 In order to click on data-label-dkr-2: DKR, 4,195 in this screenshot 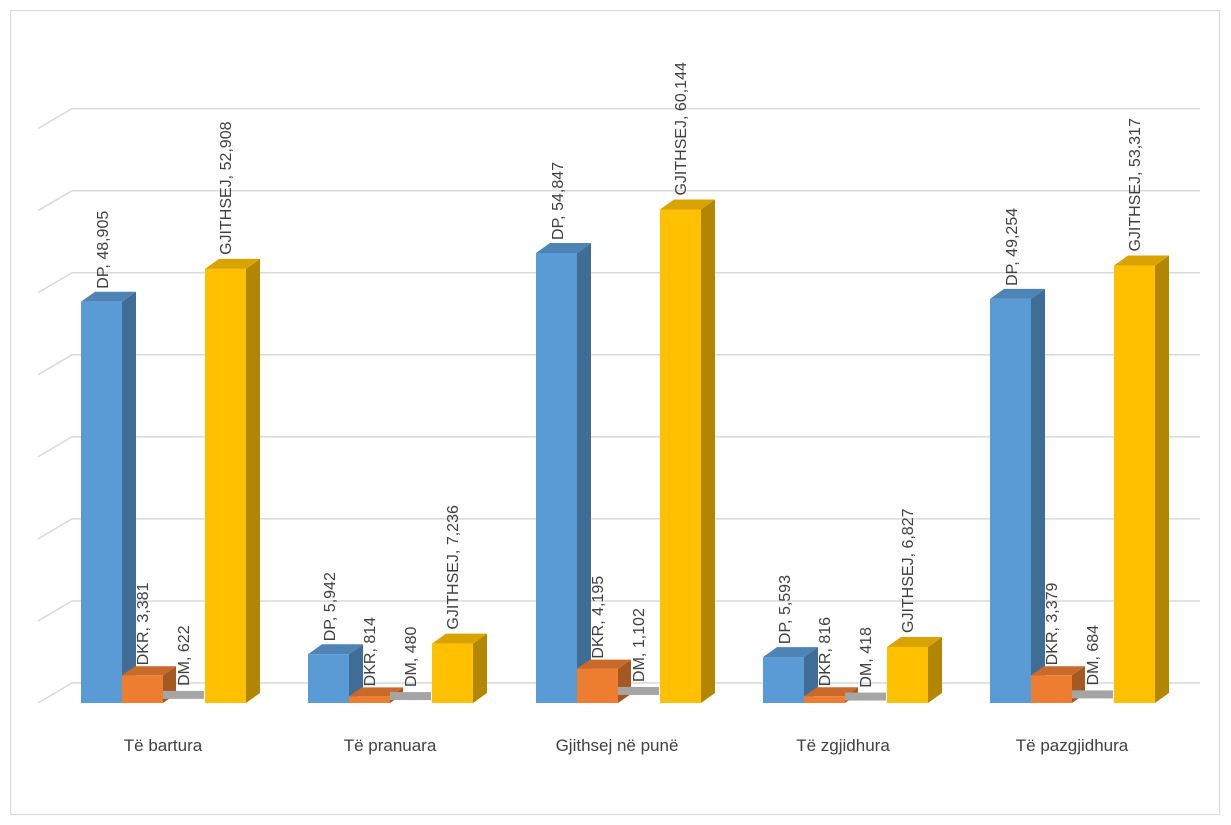, I will do `click(598, 617)`.